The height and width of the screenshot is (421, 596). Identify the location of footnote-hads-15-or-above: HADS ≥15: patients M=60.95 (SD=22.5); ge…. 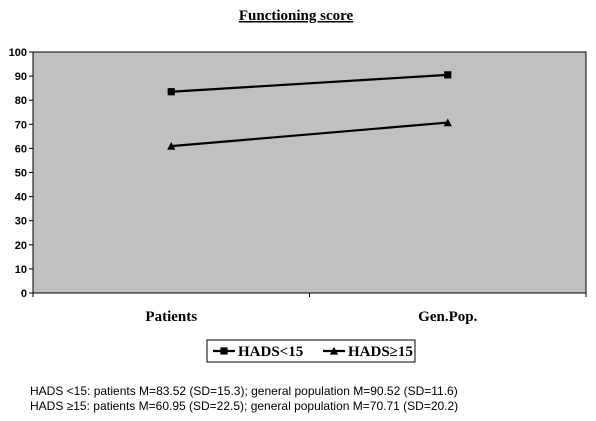
(244, 406).